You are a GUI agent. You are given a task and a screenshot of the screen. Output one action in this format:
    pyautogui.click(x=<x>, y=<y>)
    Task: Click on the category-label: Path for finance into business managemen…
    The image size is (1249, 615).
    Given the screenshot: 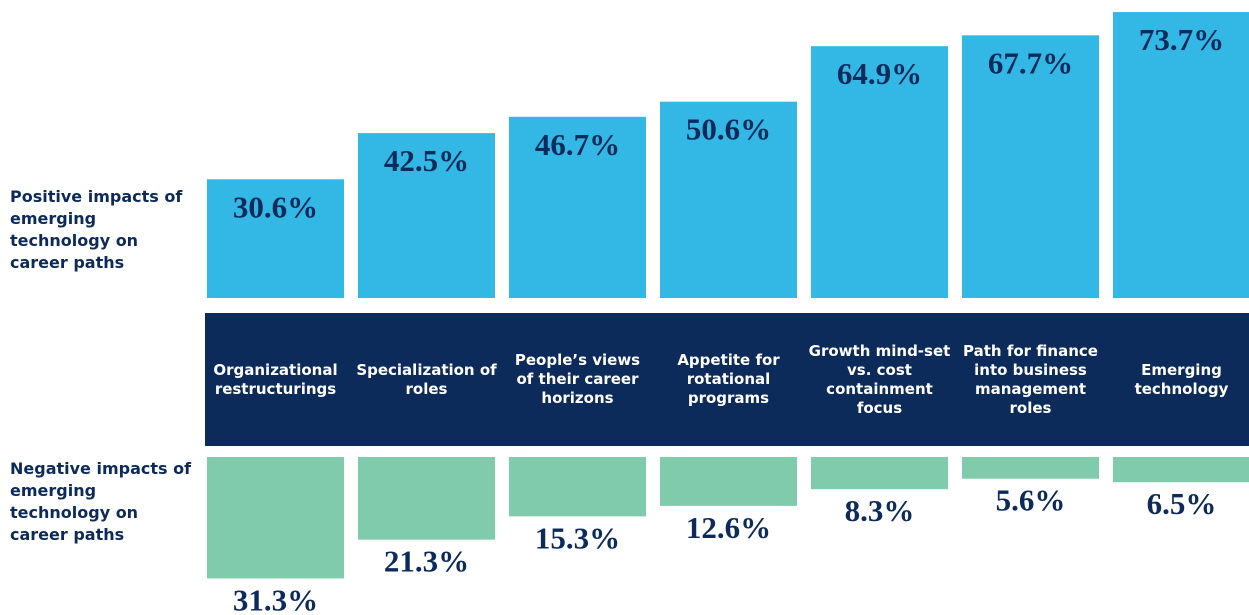 What is the action you would take?
    pyautogui.click(x=1030, y=379)
    